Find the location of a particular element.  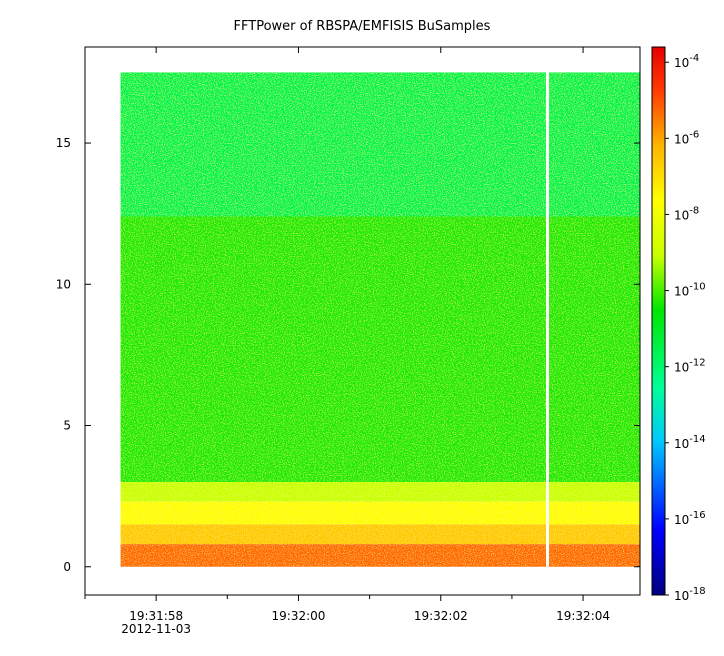

x-tick-label: 19:32:04 is located at coordinates (583, 616).